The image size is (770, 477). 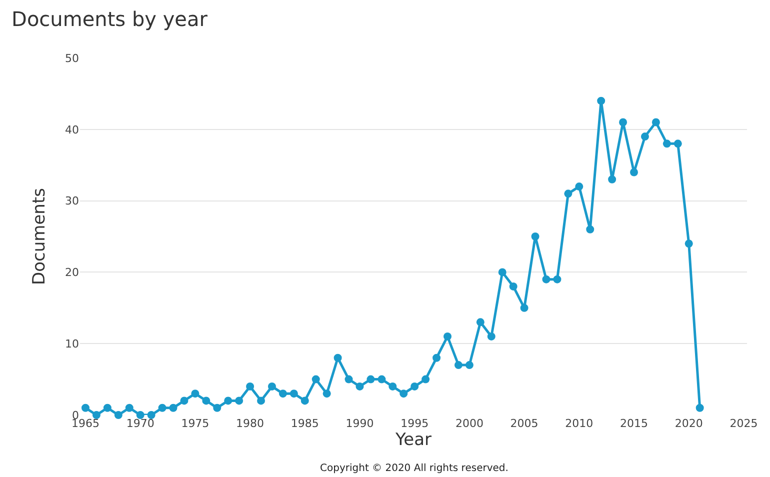 I want to click on x-tick-label: 2020, so click(x=688, y=423).